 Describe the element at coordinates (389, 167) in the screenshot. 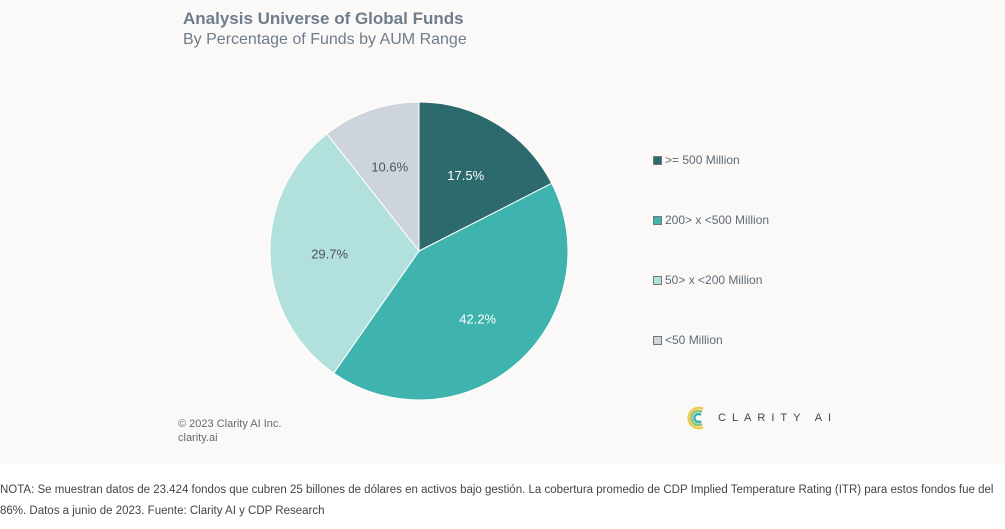

I see `slice-value-label: 10.6%` at that location.